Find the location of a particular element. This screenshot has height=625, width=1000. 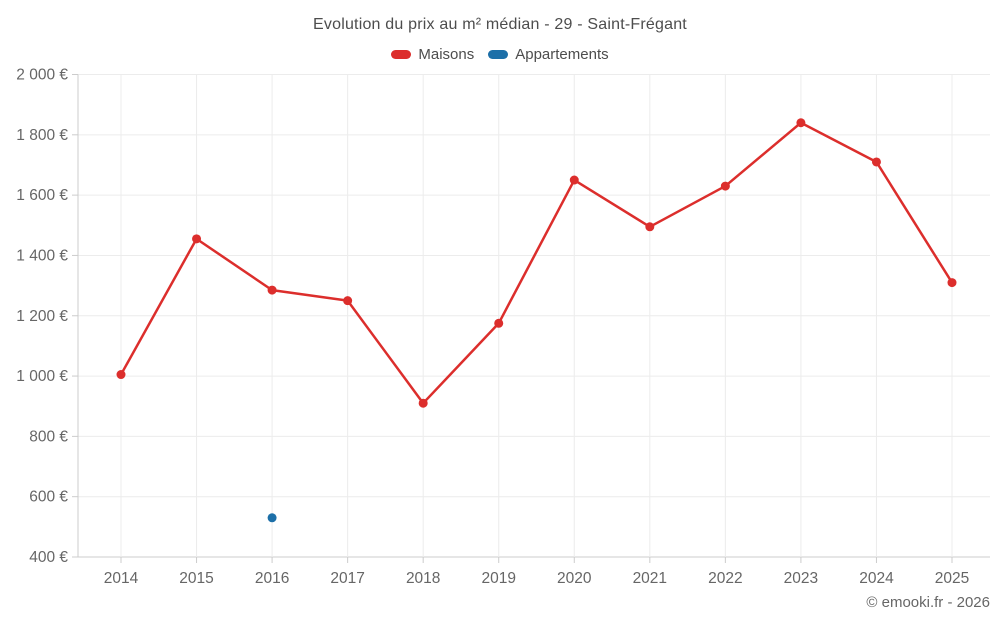

chart-legend: Maisons Appartements is located at coordinates (500, 54).